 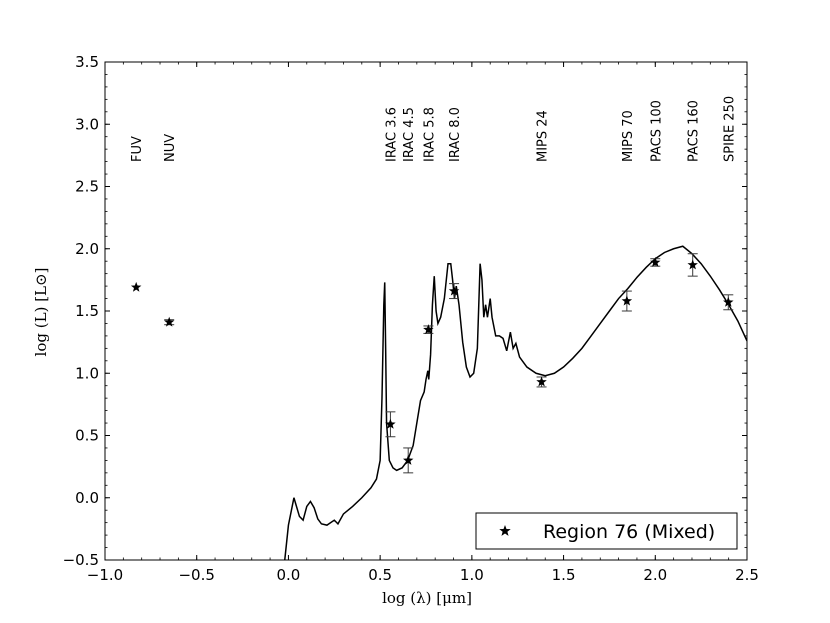 I want to click on y-tick-label: 3.0, so click(x=87, y=124).